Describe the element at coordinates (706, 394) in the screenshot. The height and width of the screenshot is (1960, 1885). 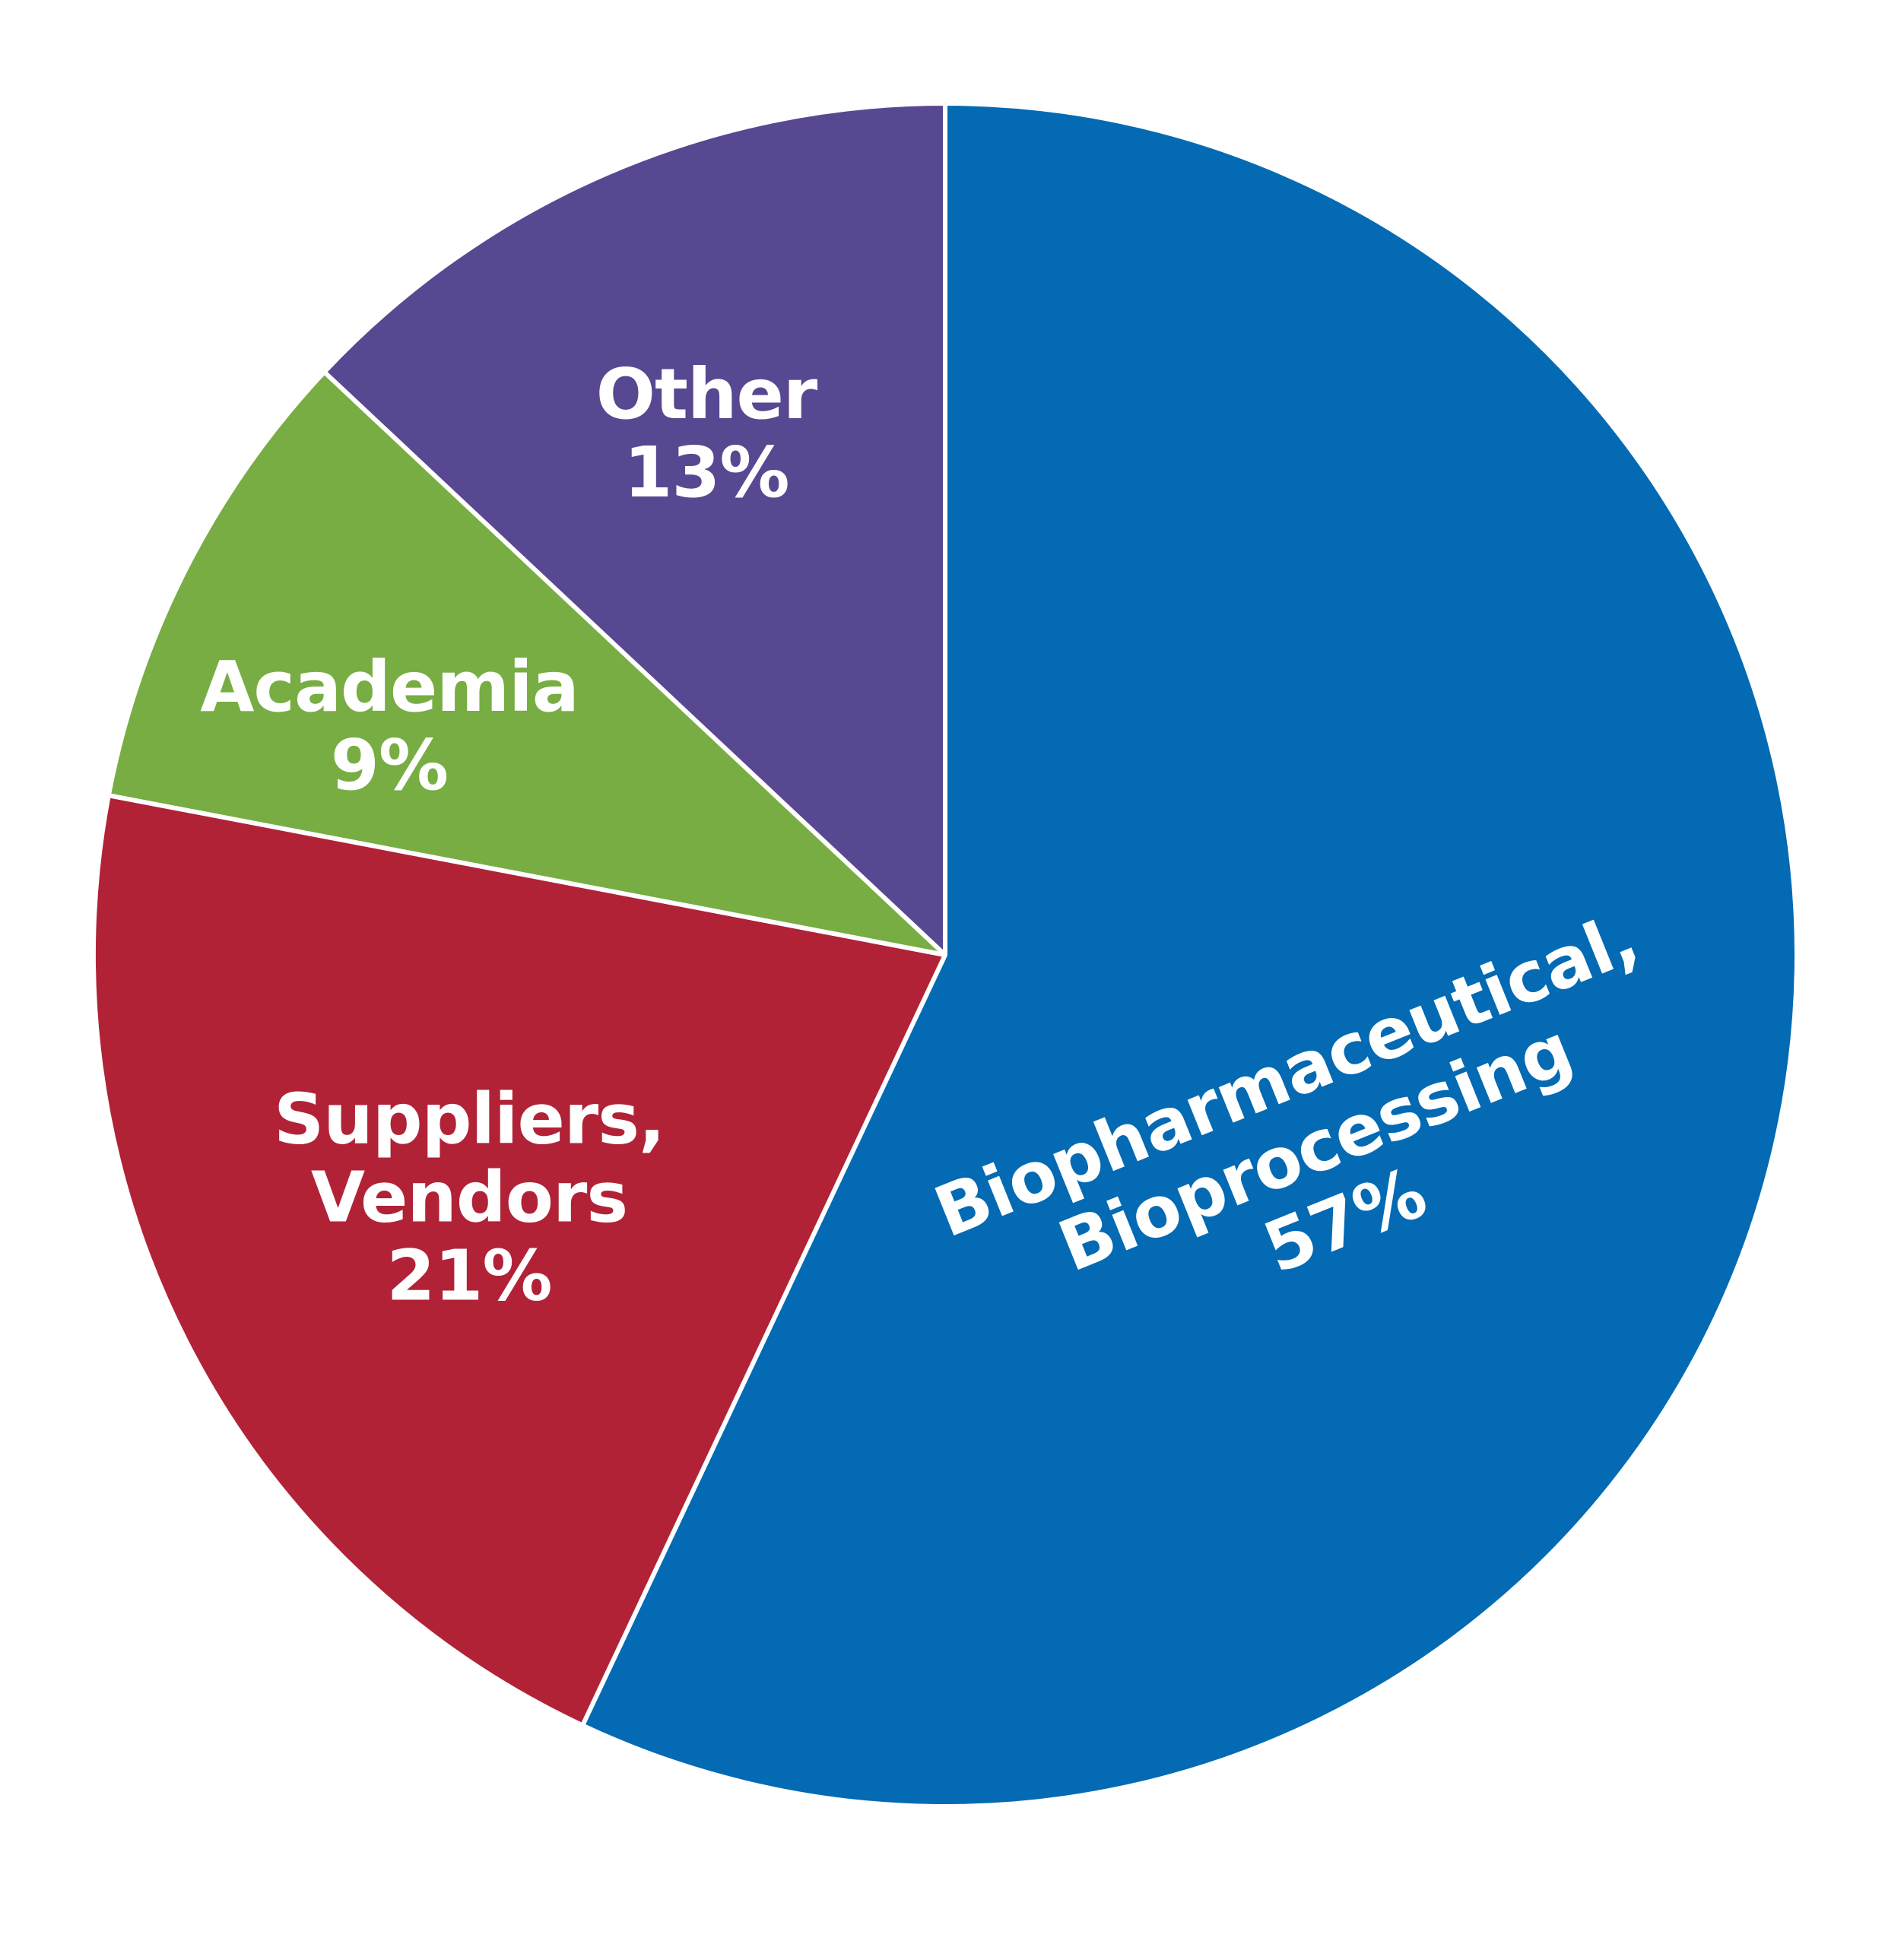
I see `category-label: Other` at that location.